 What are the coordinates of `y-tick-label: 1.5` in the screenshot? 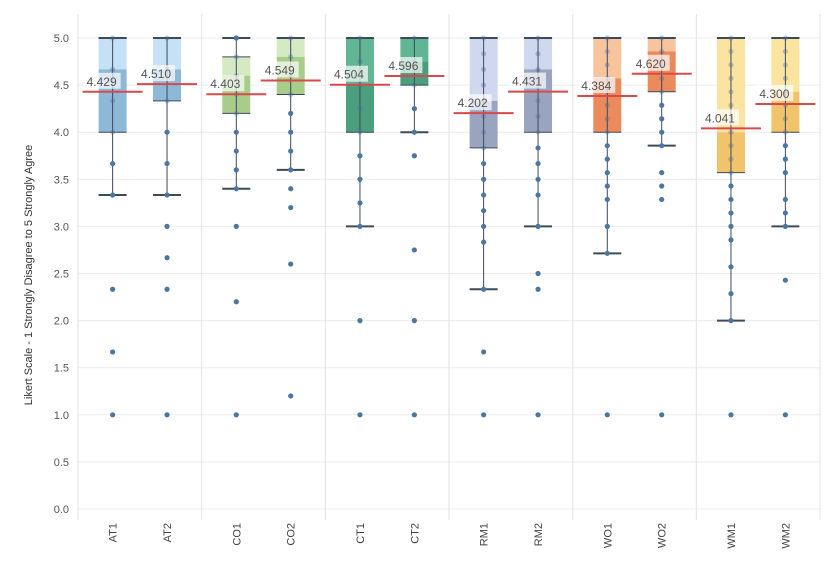 It's located at (61, 369).